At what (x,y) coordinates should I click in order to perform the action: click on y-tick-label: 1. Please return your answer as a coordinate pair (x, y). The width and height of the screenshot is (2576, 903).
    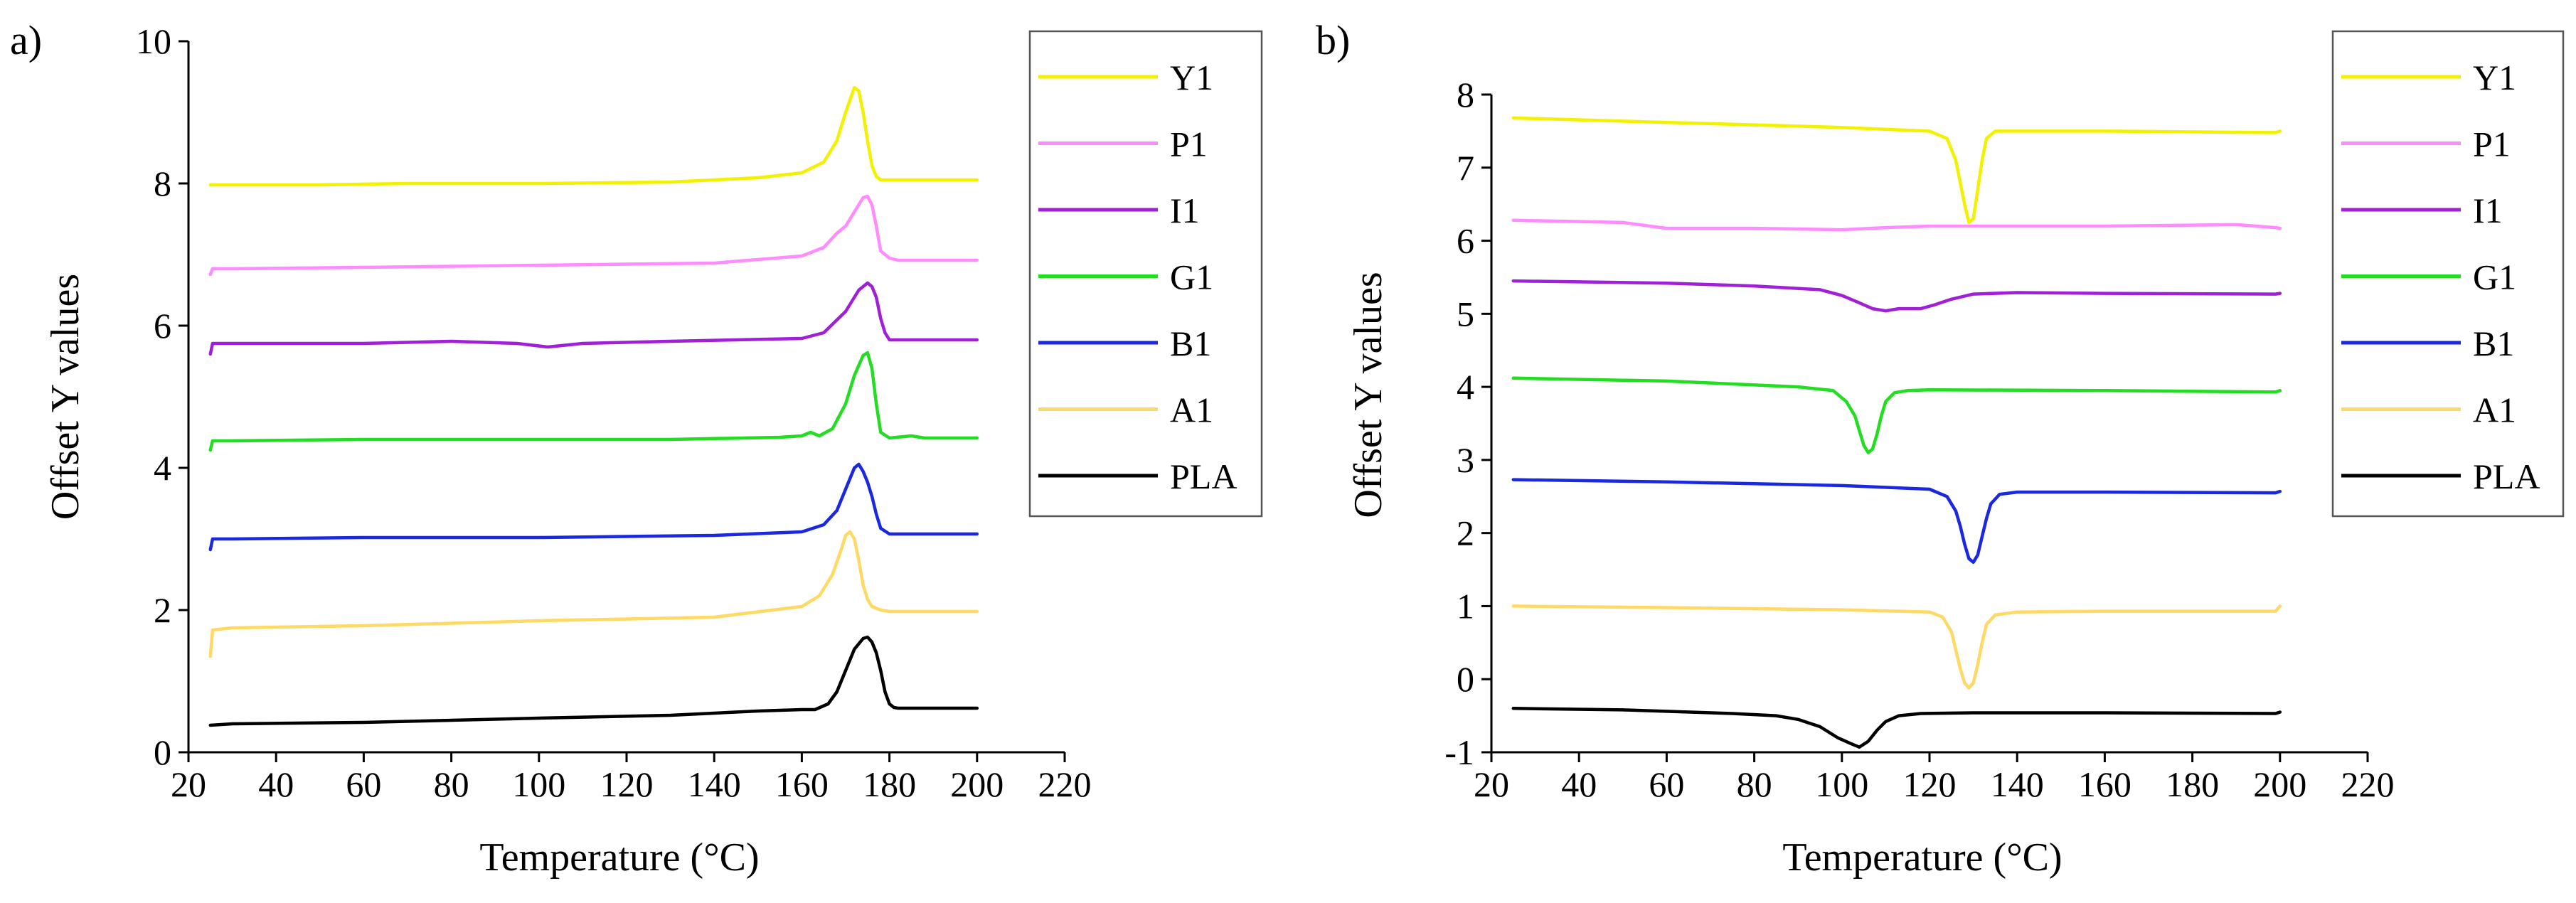
    Looking at the image, I should click on (1465, 606).